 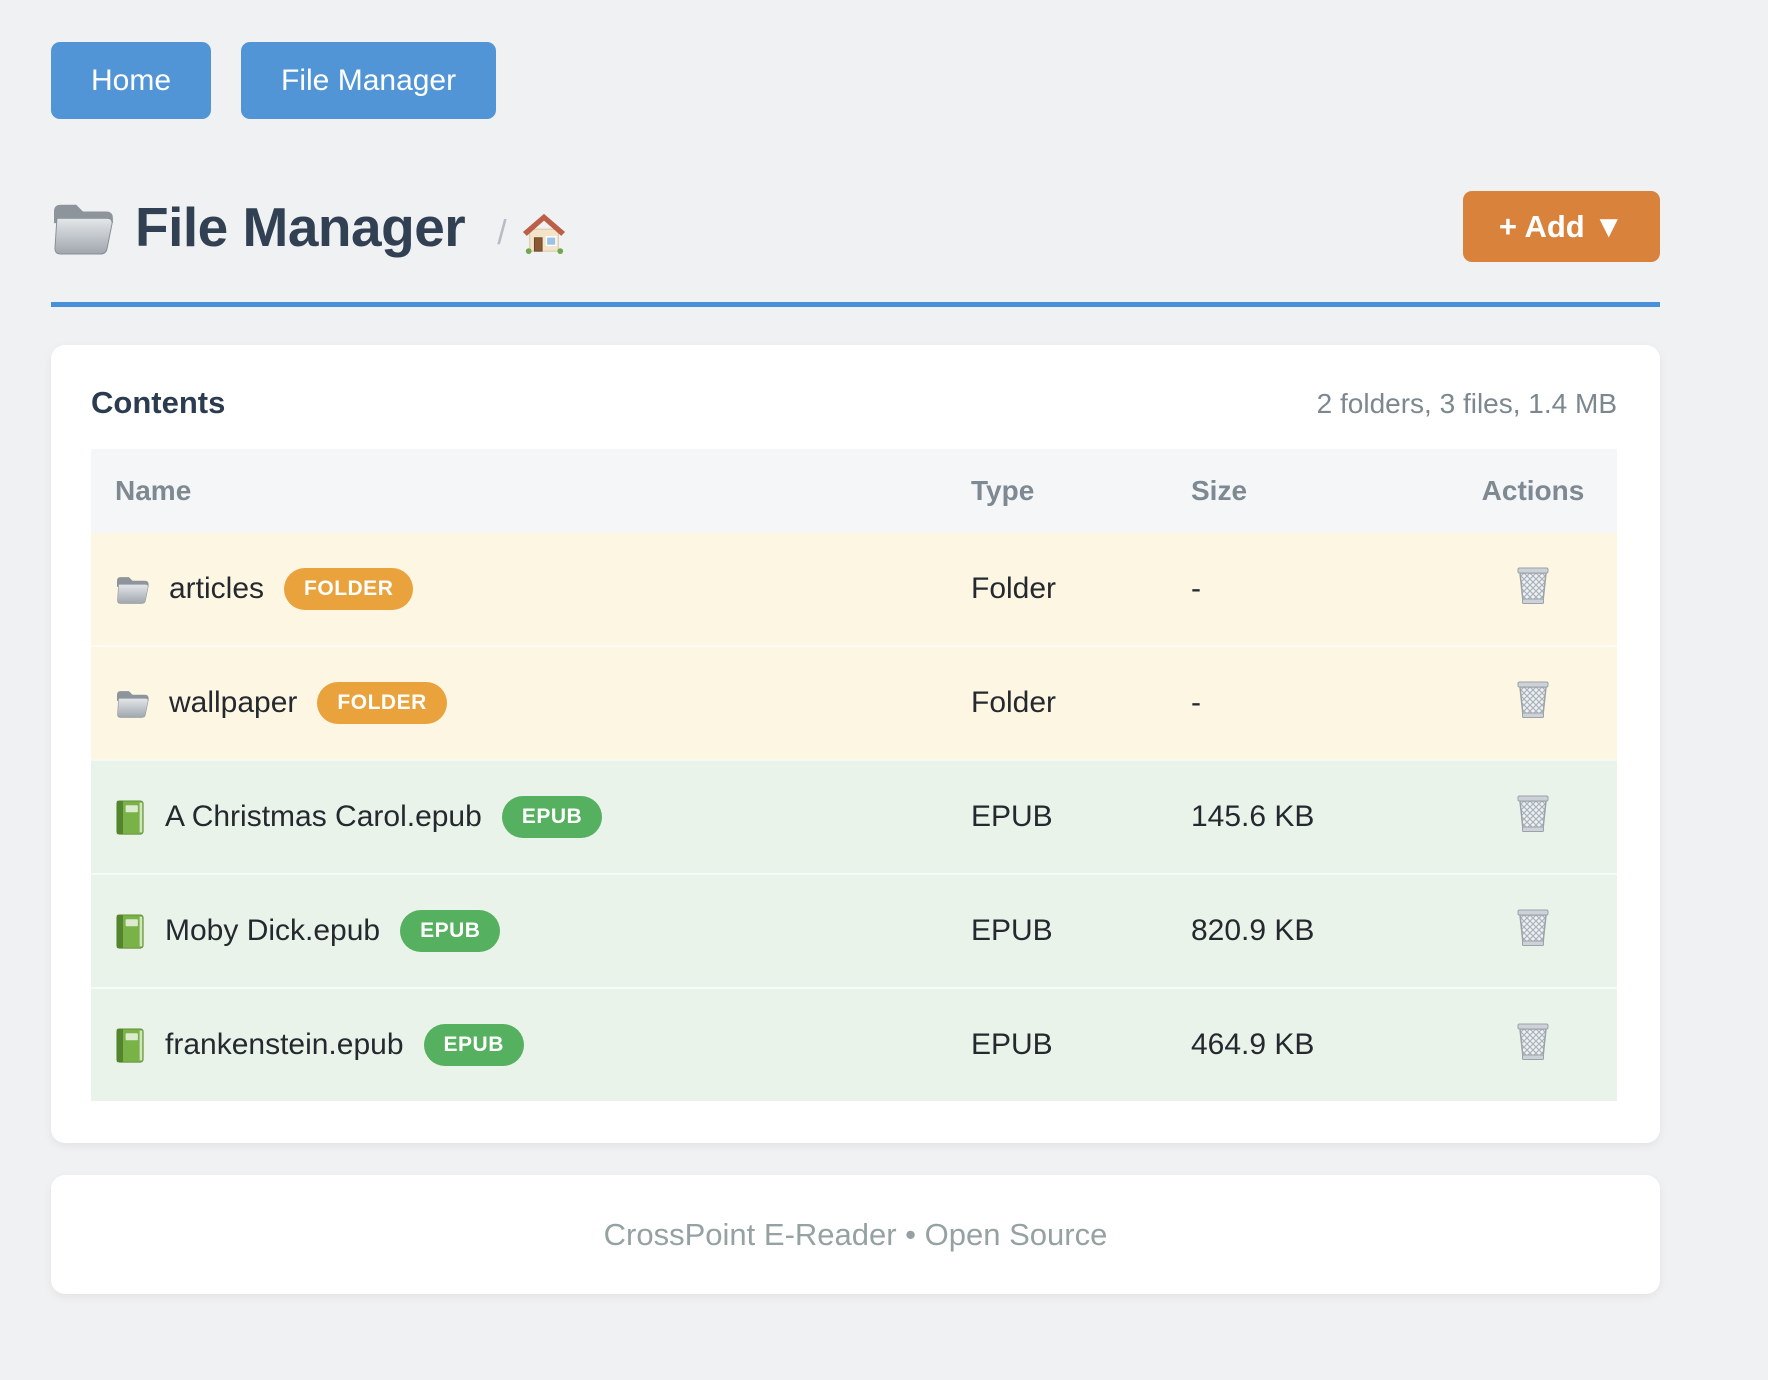 I want to click on contents-heading: Contents, so click(x=158, y=402).